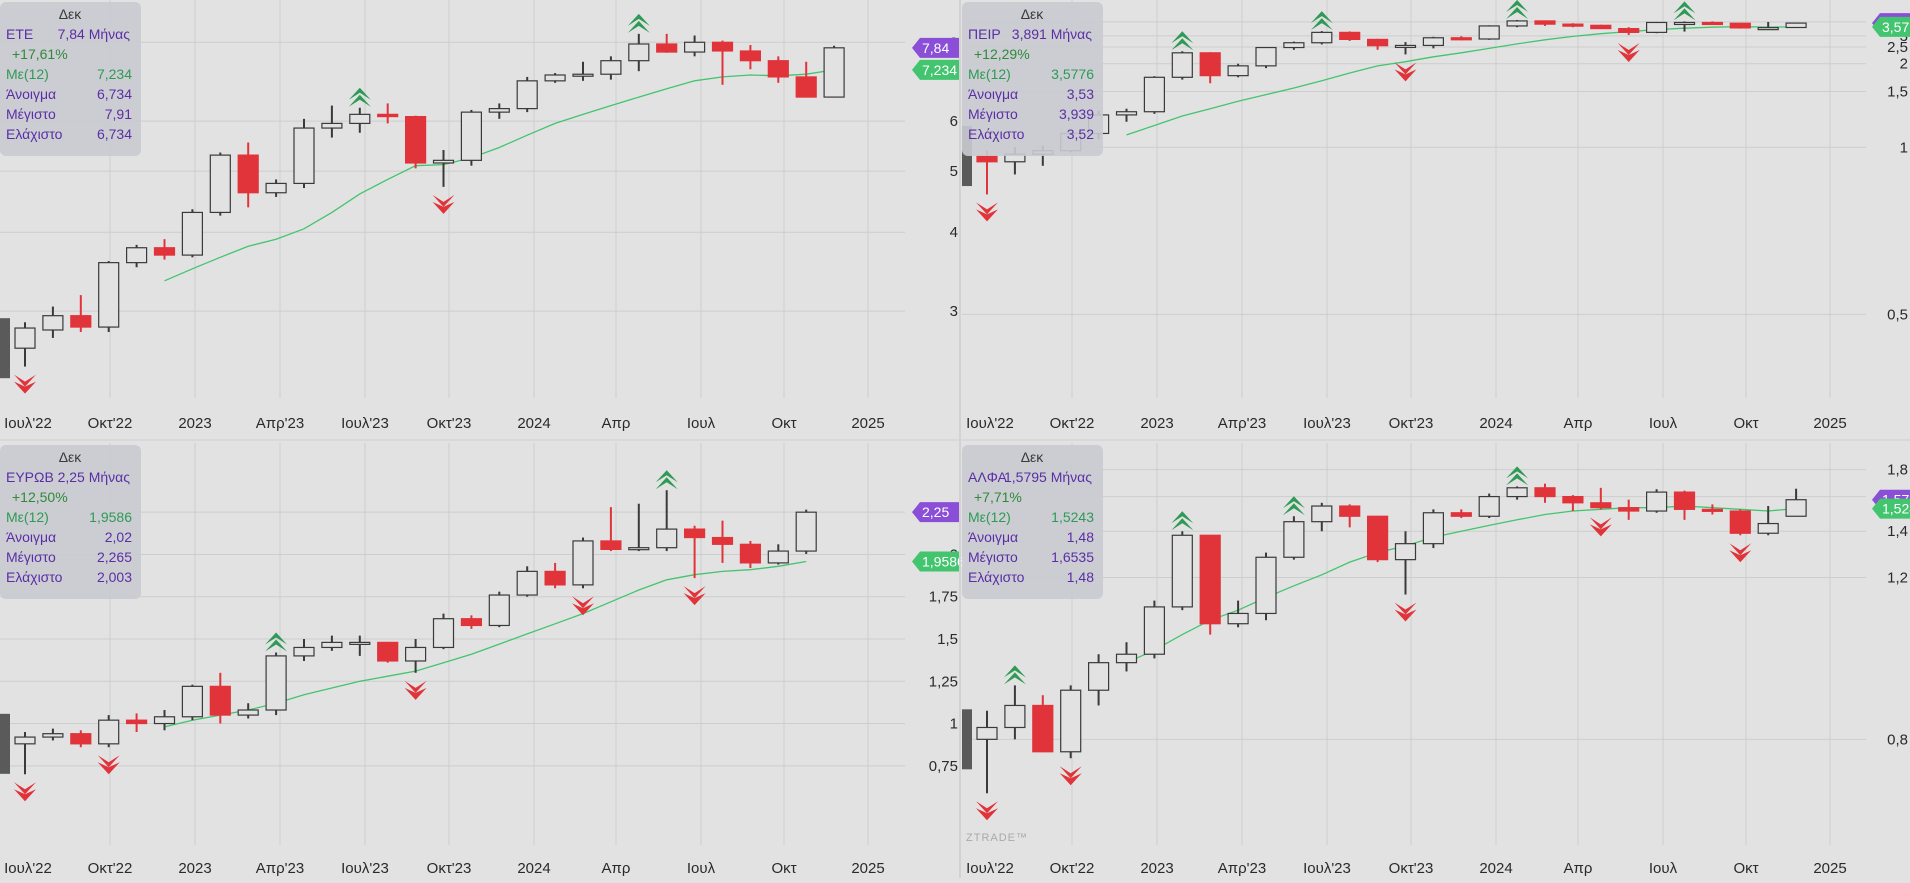 The image size is (1910, 883). Describe the element at coordinates (1002, 54) in the screenshot. I see `info-change: +12,29%` at that location.